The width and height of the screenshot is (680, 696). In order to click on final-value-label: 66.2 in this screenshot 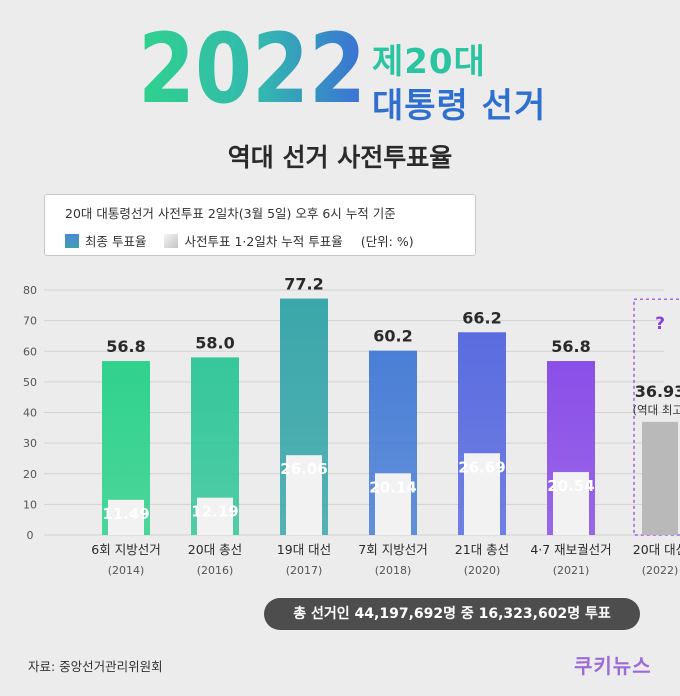, I will do `click(481, 317)`.